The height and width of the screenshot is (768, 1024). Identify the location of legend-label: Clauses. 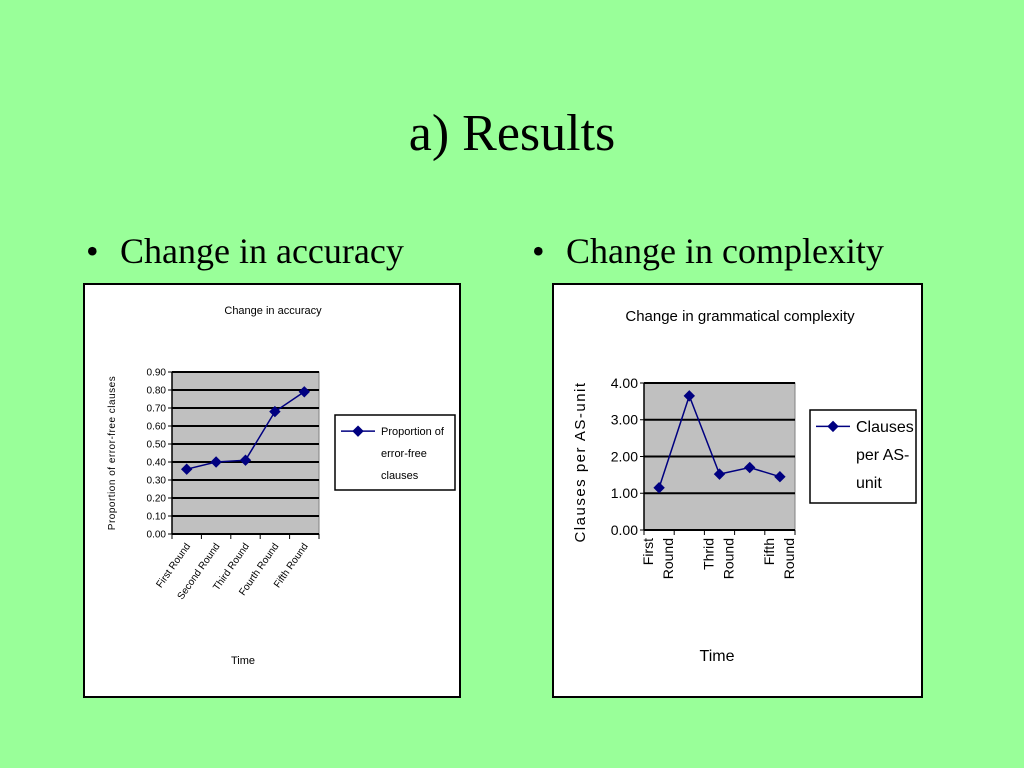
(885, 427).